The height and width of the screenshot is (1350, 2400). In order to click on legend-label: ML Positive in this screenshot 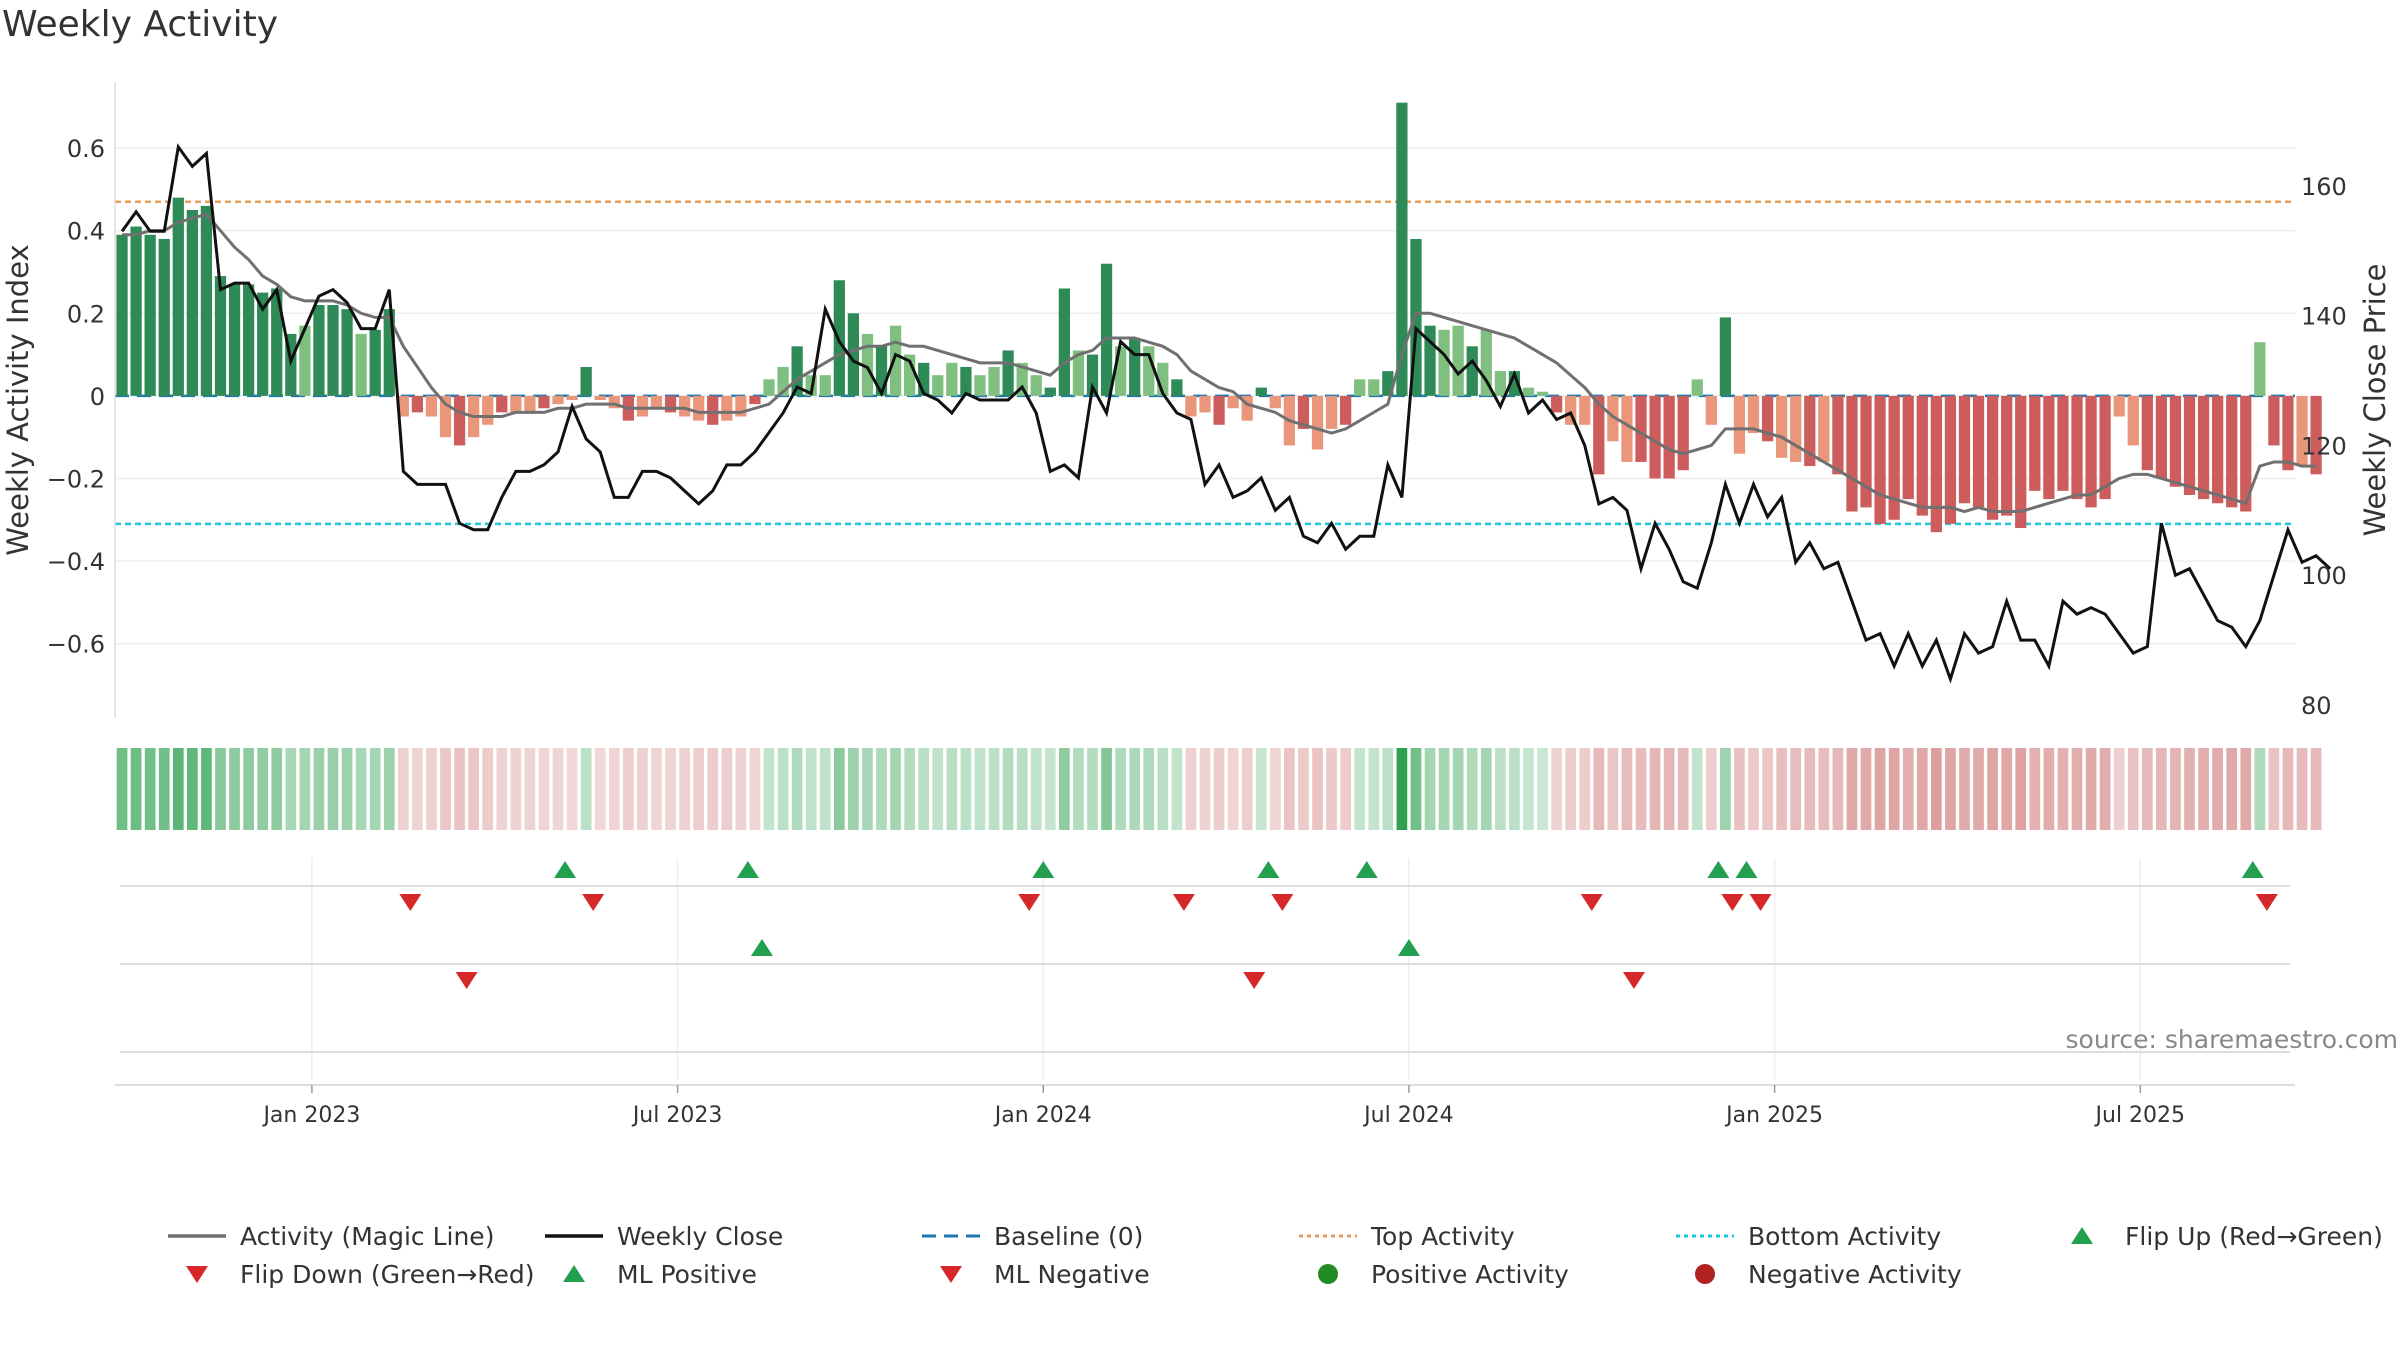, I will do `click(687, 1274)`.